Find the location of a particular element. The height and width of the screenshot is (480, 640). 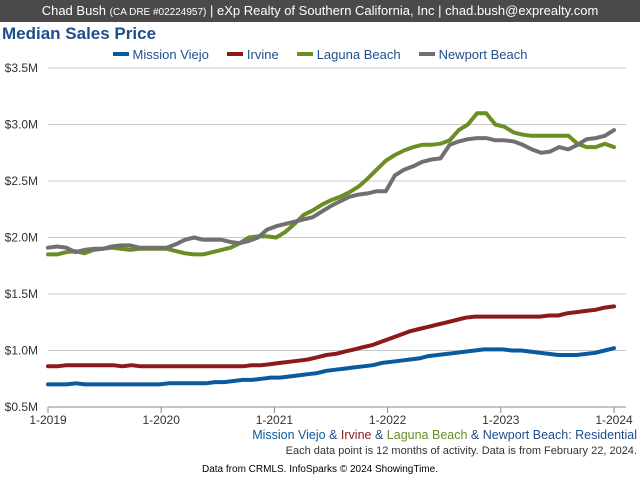

legend-item-newport-beach: Newport Beach is located at coordinates (473, 54).